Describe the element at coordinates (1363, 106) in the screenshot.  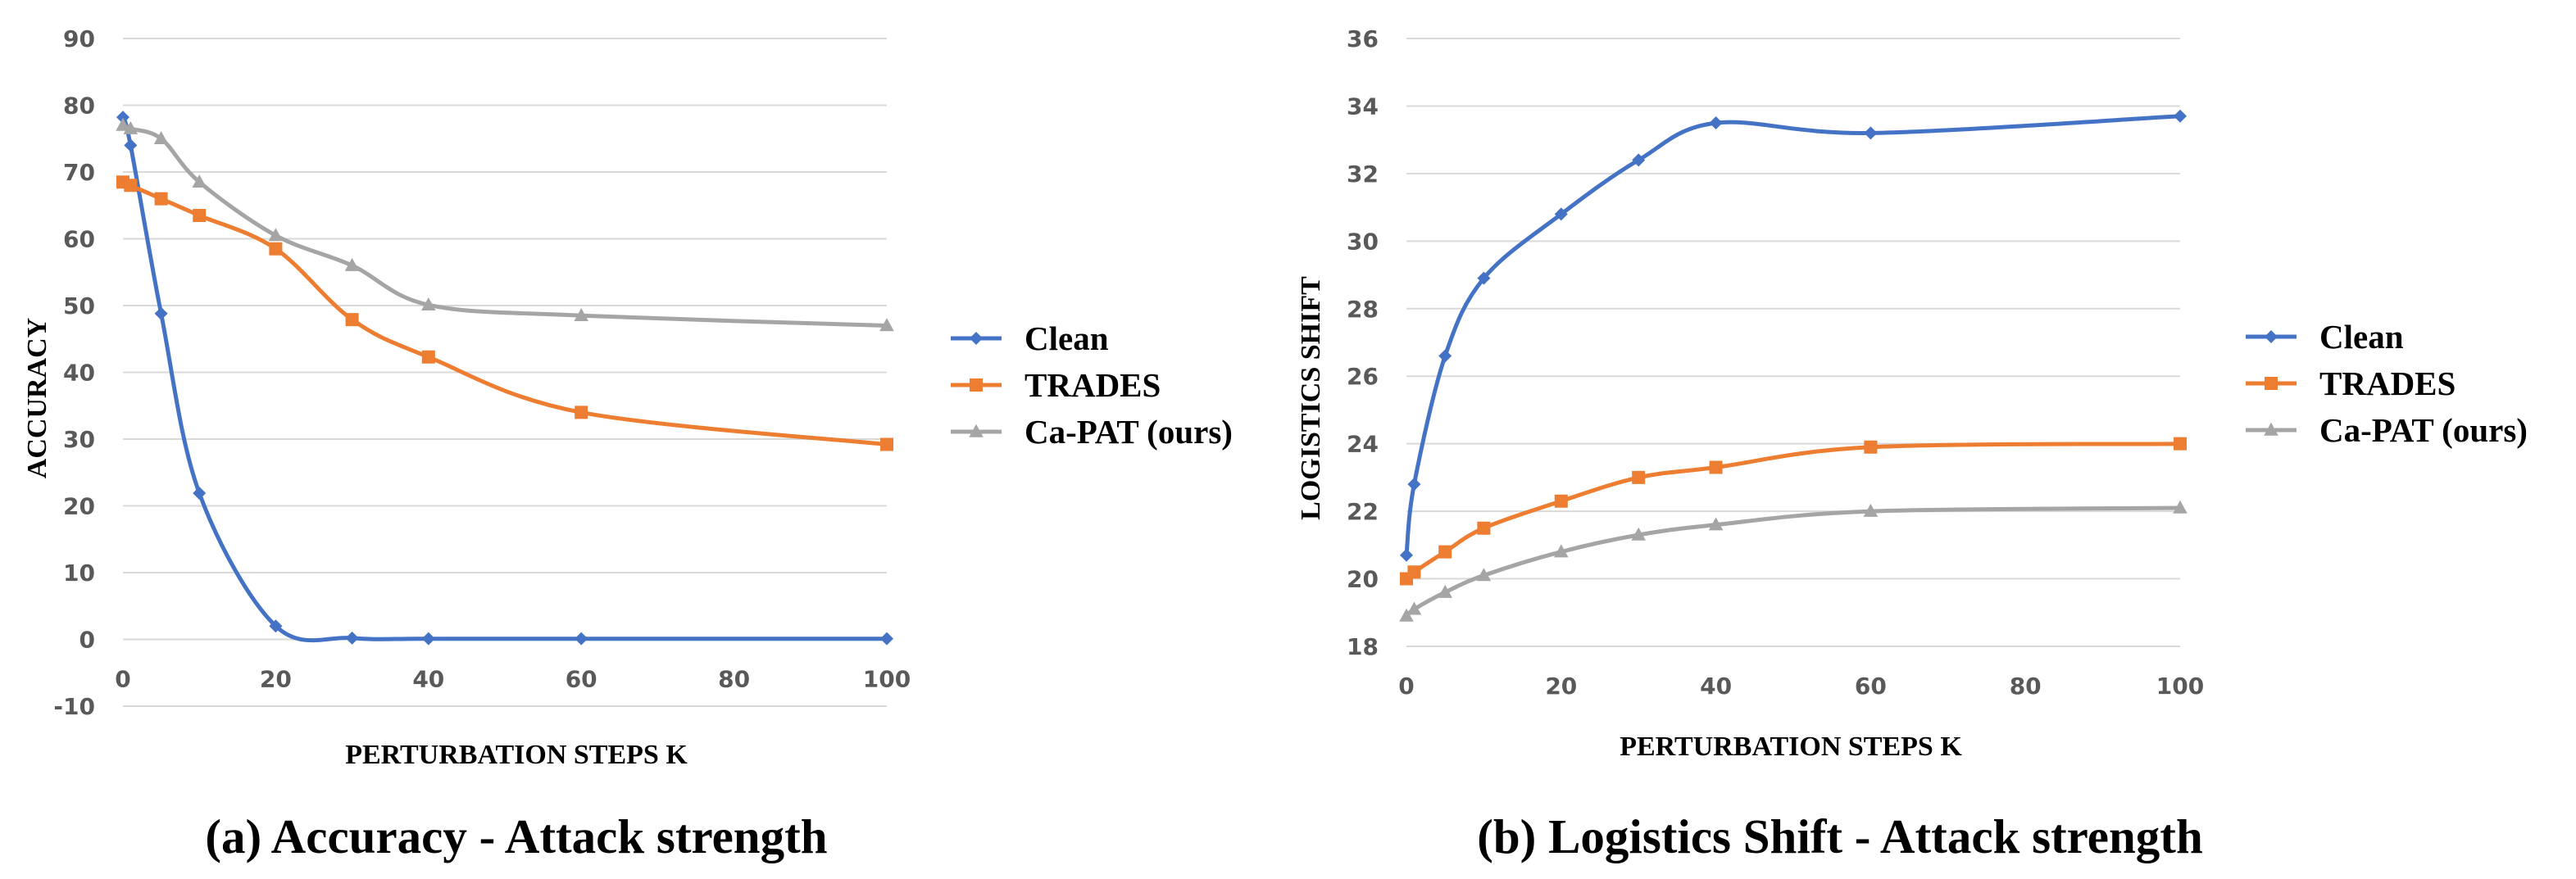
I see `y-tick-label: 34` at that location.